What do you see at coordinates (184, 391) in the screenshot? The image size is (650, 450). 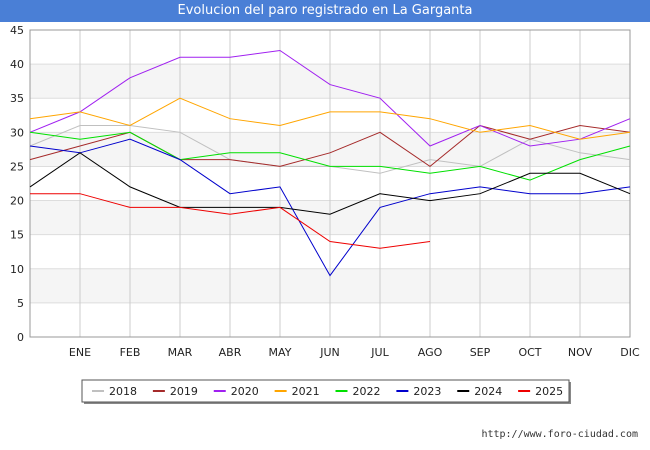 I see `legend-label-2019: 2019` at bounding box center [184, 391].